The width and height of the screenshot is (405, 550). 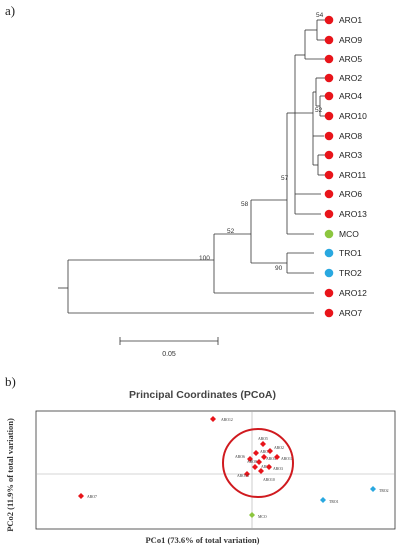 What do you see at coordinates (269, 480) in the screenshot?
I see `point-label: ARO10` at bounding box center [269, 480].